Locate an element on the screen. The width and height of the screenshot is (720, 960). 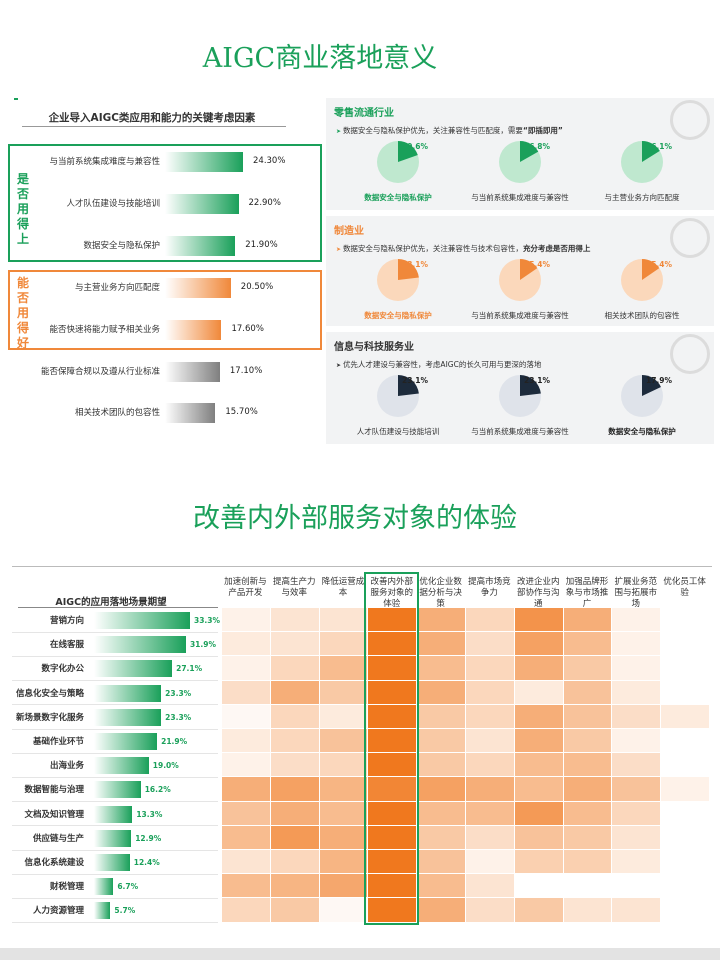
heatmap-row-value: 16.2% is located at coordinates (157, 790).